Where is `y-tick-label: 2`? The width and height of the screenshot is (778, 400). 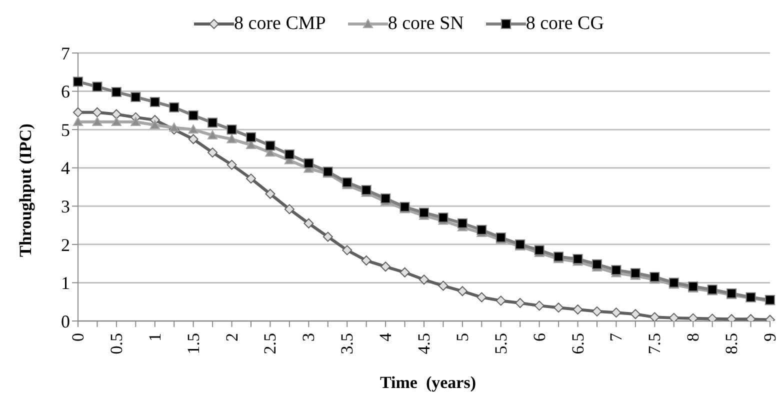 y-tick-label: 2 is located at coordinates (65, 244).